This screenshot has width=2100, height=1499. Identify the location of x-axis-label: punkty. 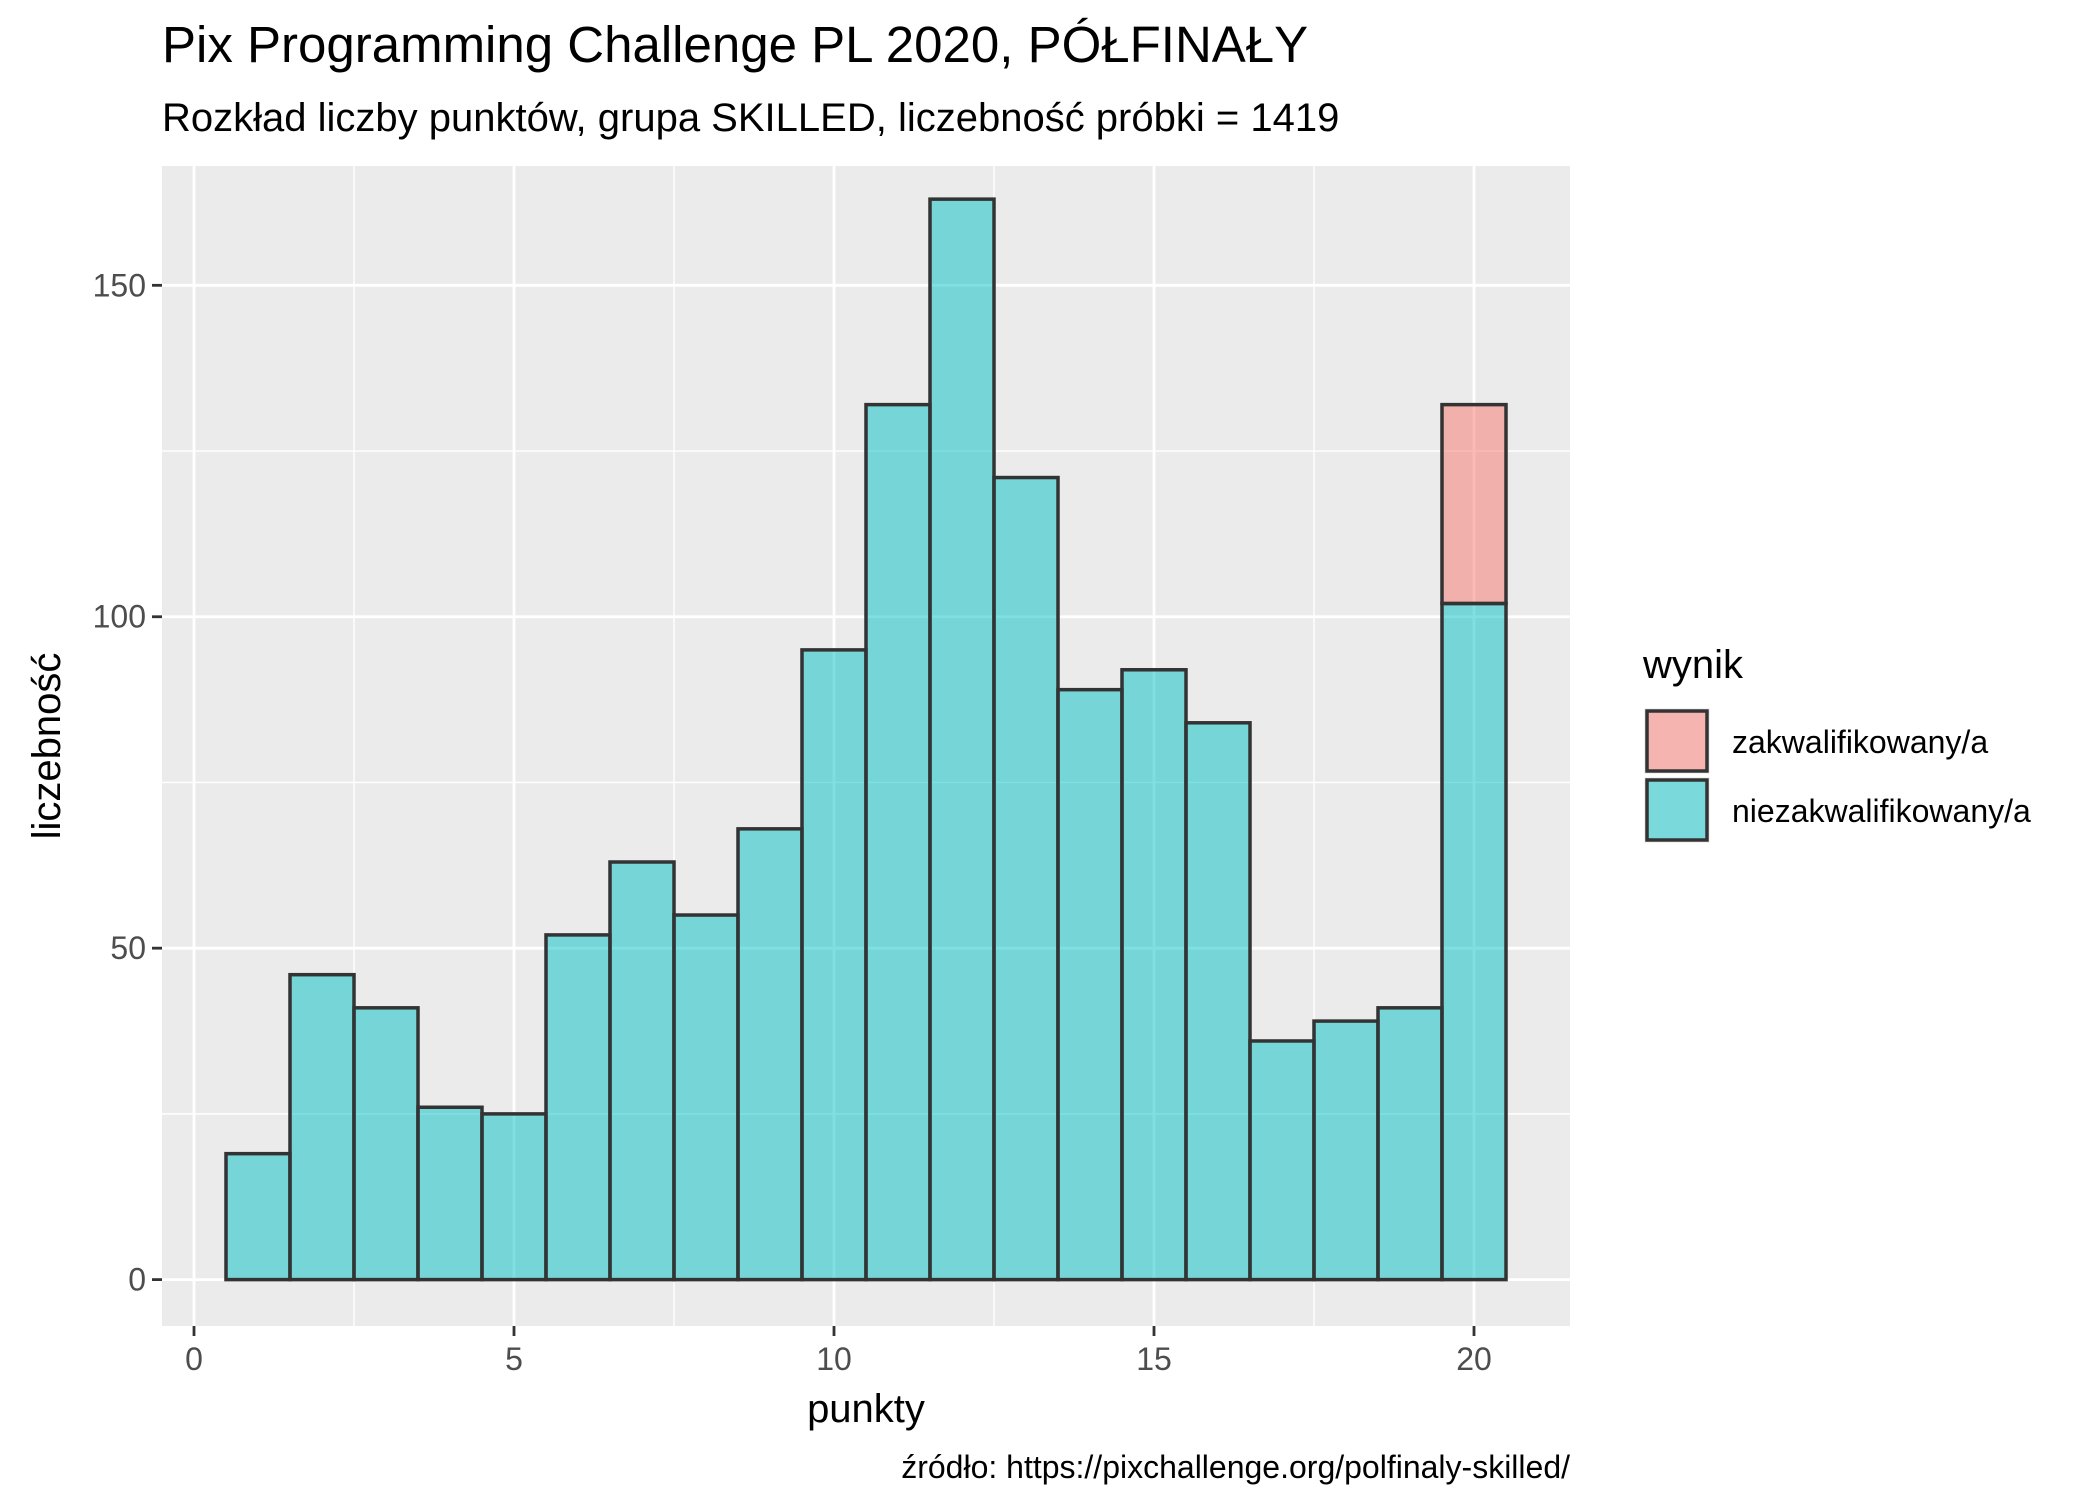
(866, 1409).